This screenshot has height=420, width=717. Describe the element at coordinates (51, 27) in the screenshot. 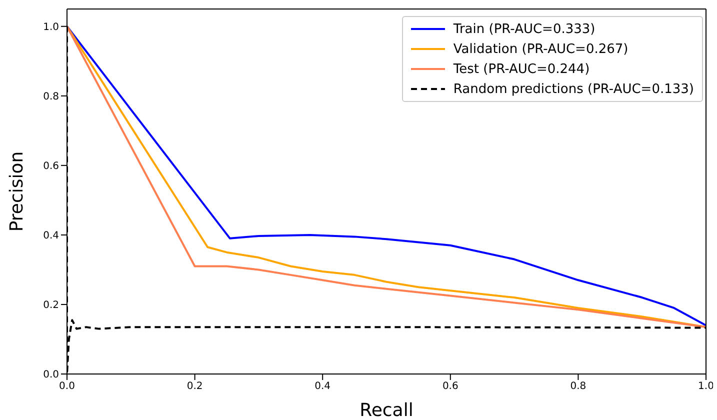

I see `y-tick-label: 1.0` at that location.